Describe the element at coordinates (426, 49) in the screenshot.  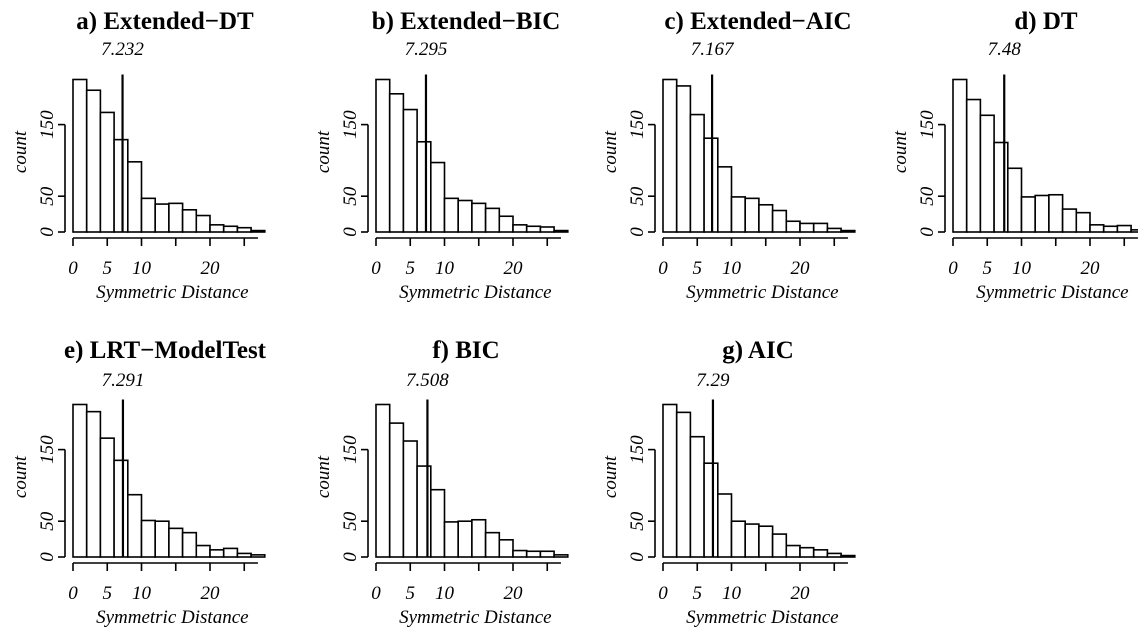
I see `mean-label: 7.295` at that location.